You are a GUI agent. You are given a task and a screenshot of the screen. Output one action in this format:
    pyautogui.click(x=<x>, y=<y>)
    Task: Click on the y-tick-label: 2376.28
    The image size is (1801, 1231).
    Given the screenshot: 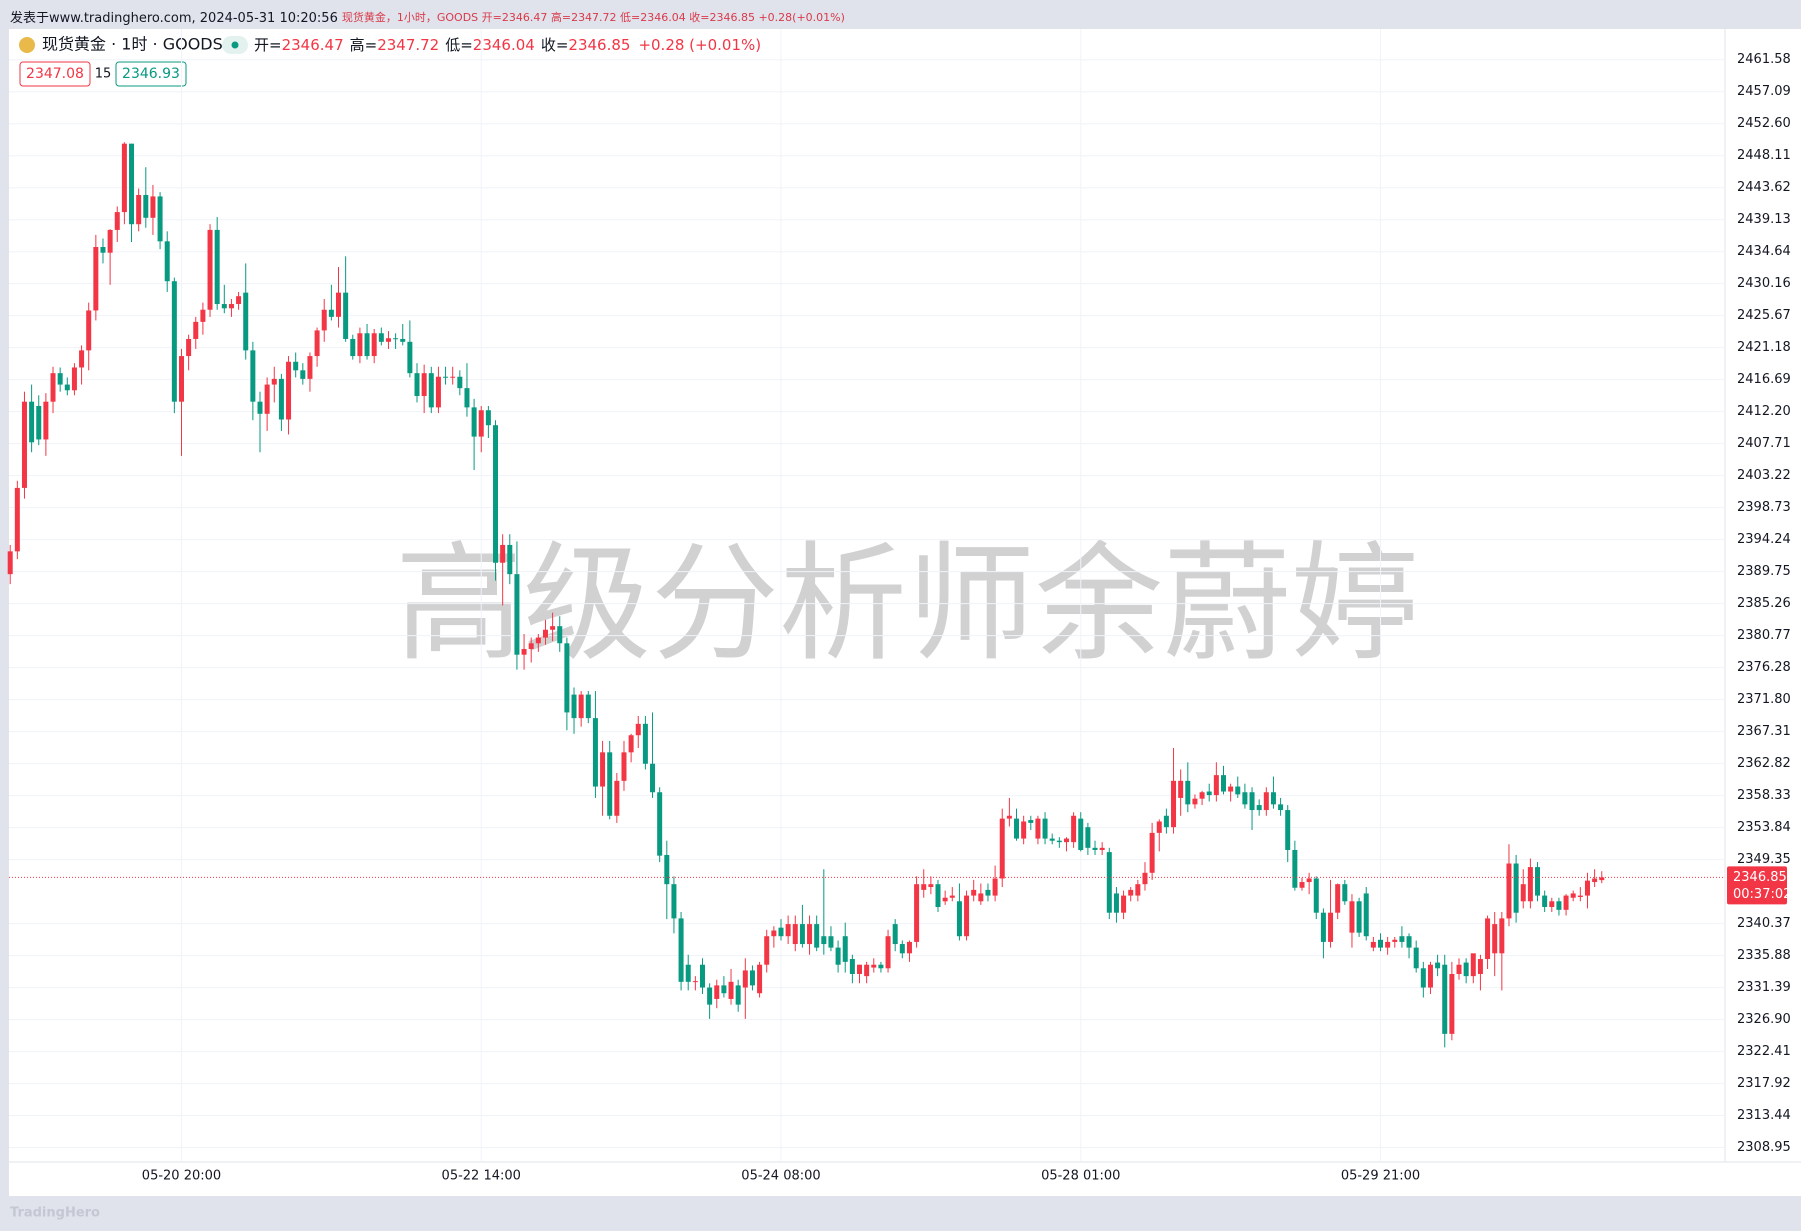 What is the action you would take?
    pyautogui.click(x=1764, y=667)
    